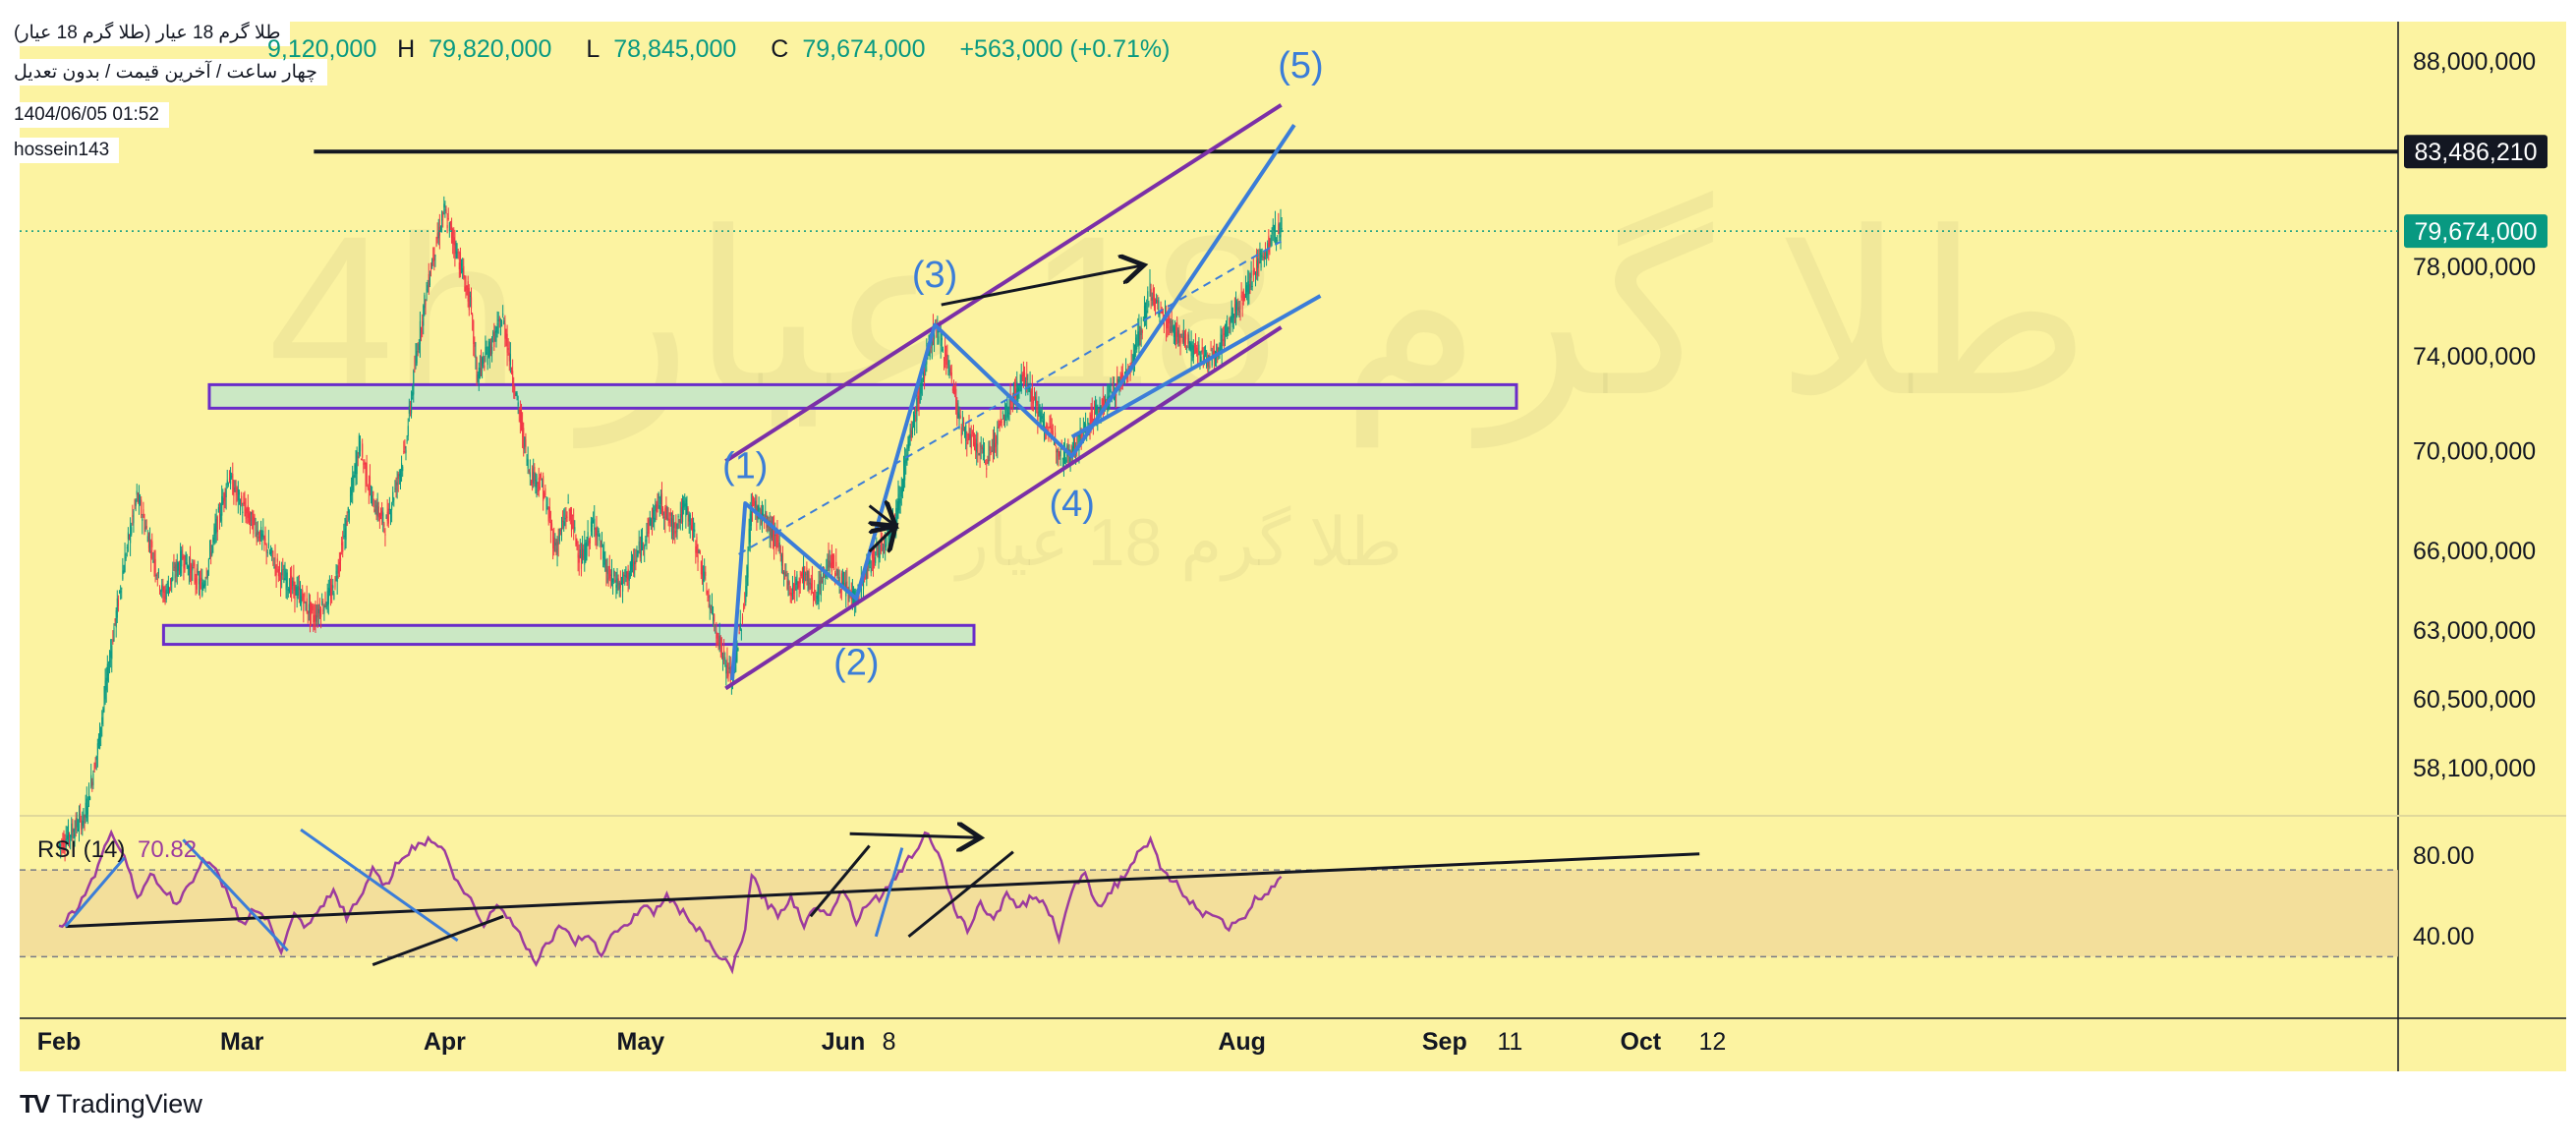  Describe the element at coordinates (111, 1104) in the screenshot. I see `tradingview-brand: TV TradingView` at that location.